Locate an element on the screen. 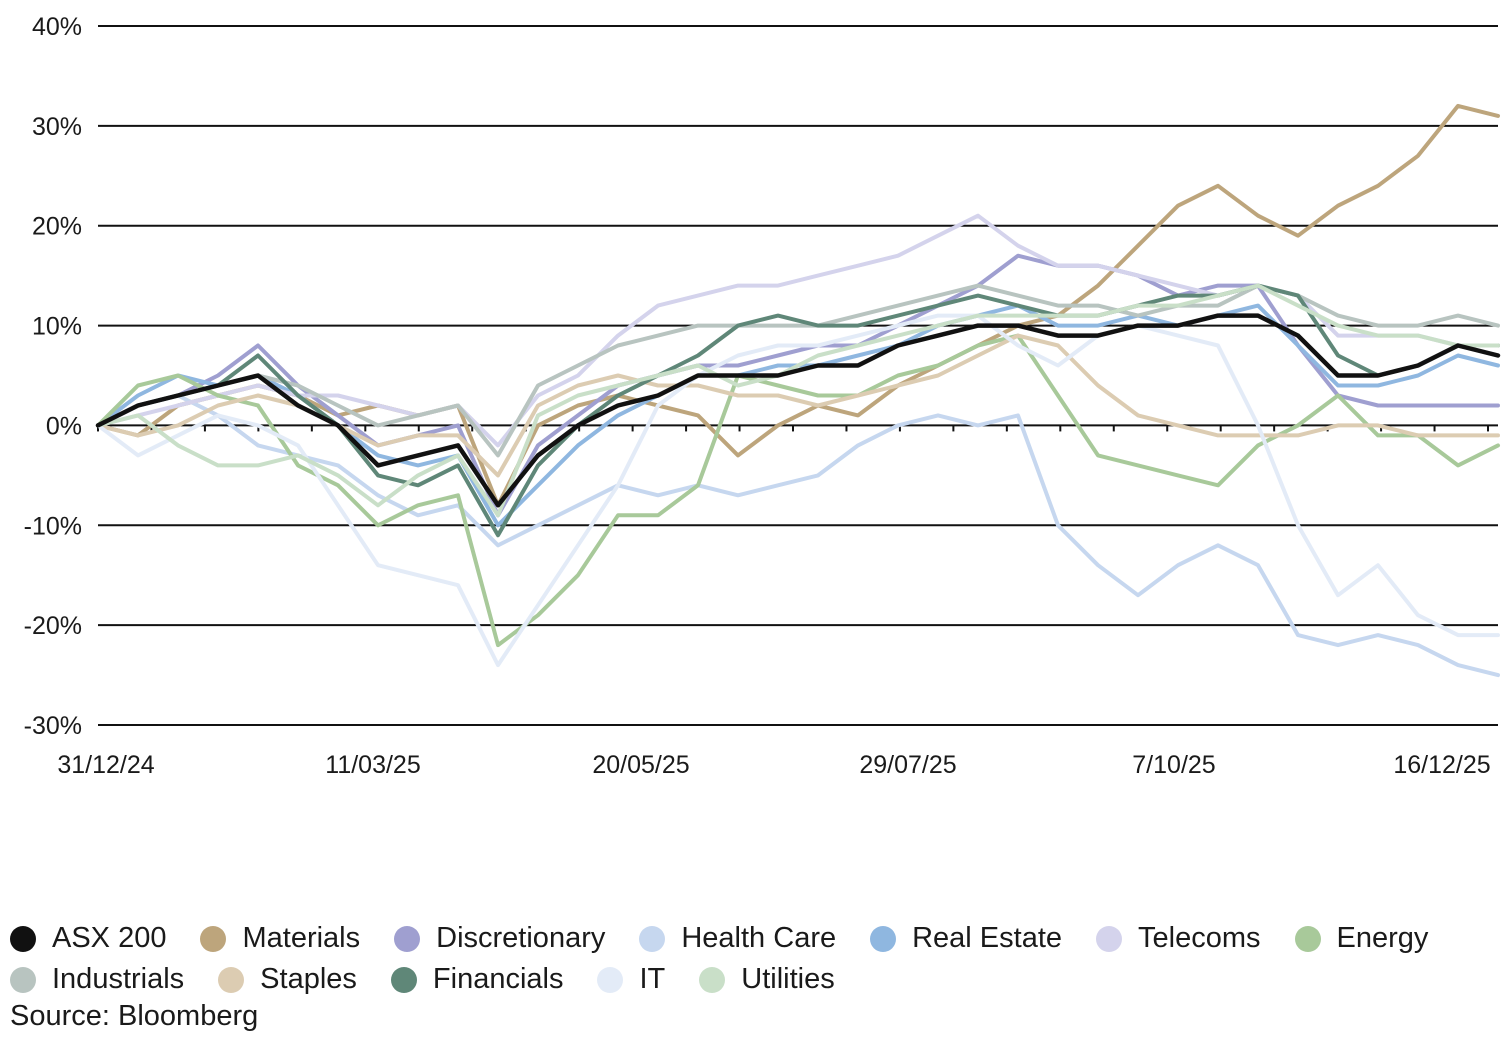 This screenshot has width=1508, height=1040. y-tick-label: 30% is located at coordinates (57, 127).